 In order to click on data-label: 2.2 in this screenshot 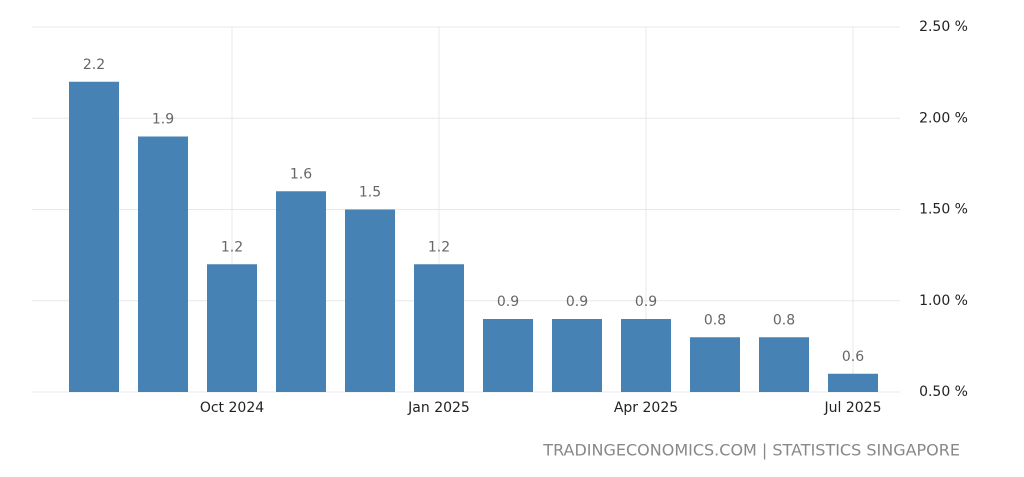, I will do `click(94, 65)`.